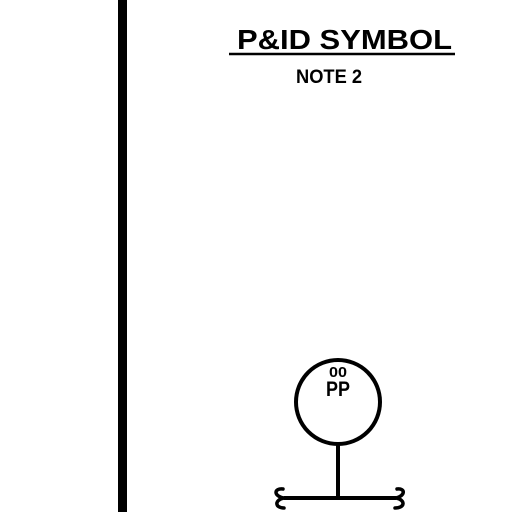 The image size is (512, 512). What do you see at coordinates (399, 498) in the screenshot?
I see `process-line-break-right` at bounding box center [399, 498].